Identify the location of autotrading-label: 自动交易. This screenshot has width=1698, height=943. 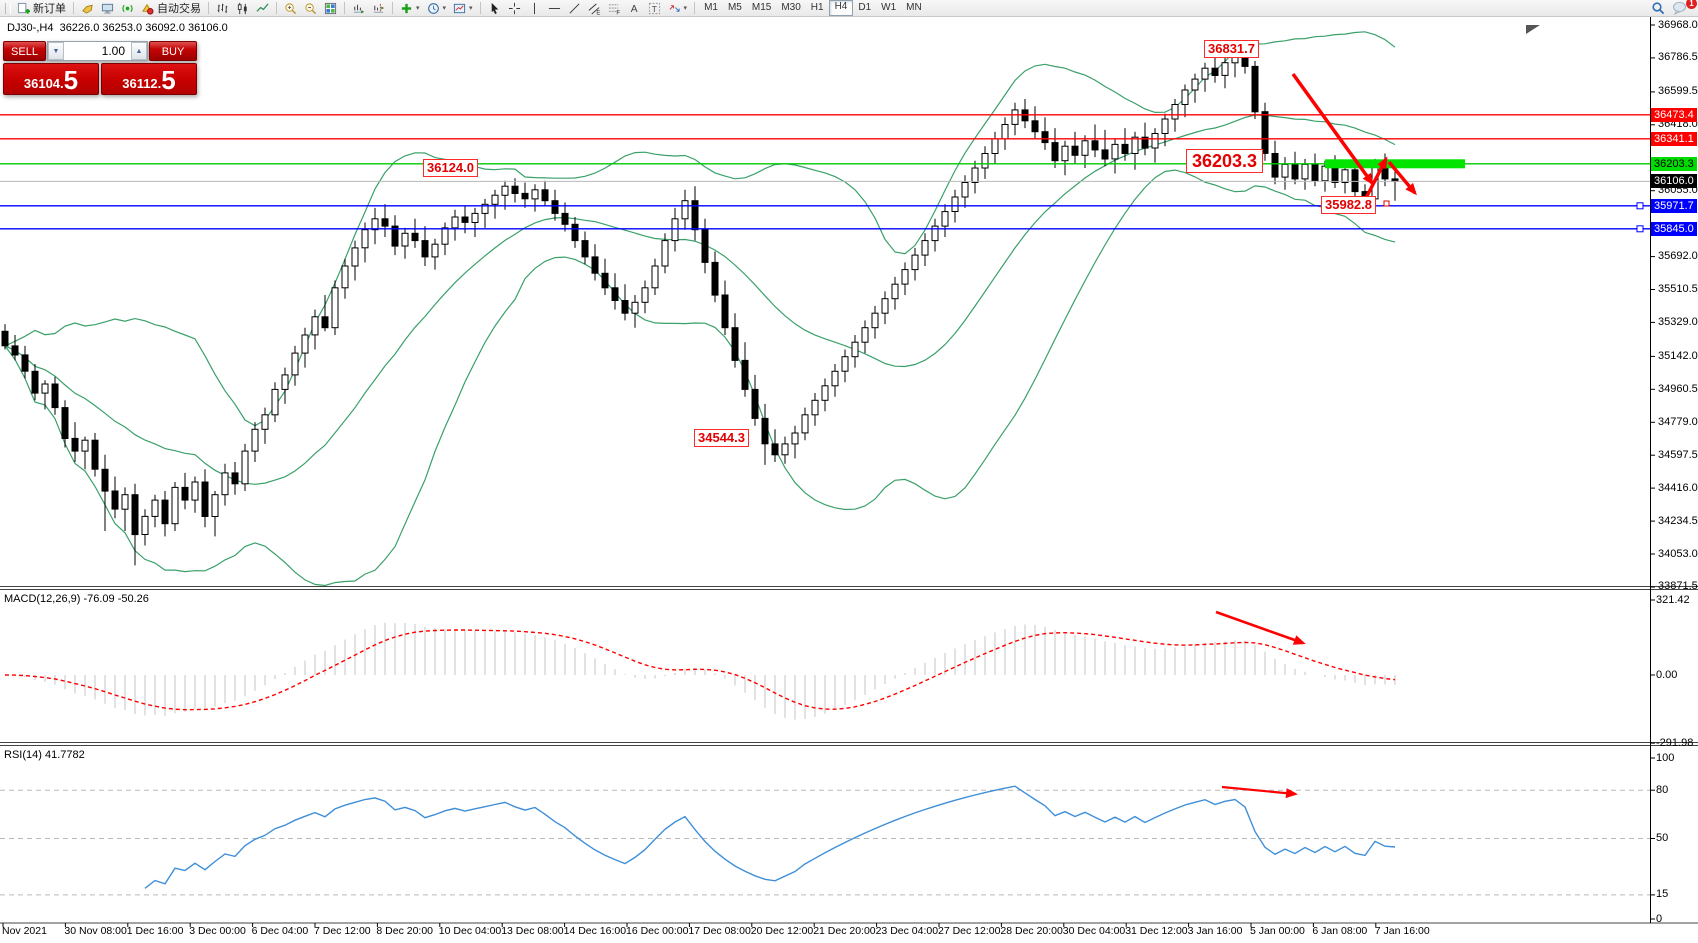
(179, 9).